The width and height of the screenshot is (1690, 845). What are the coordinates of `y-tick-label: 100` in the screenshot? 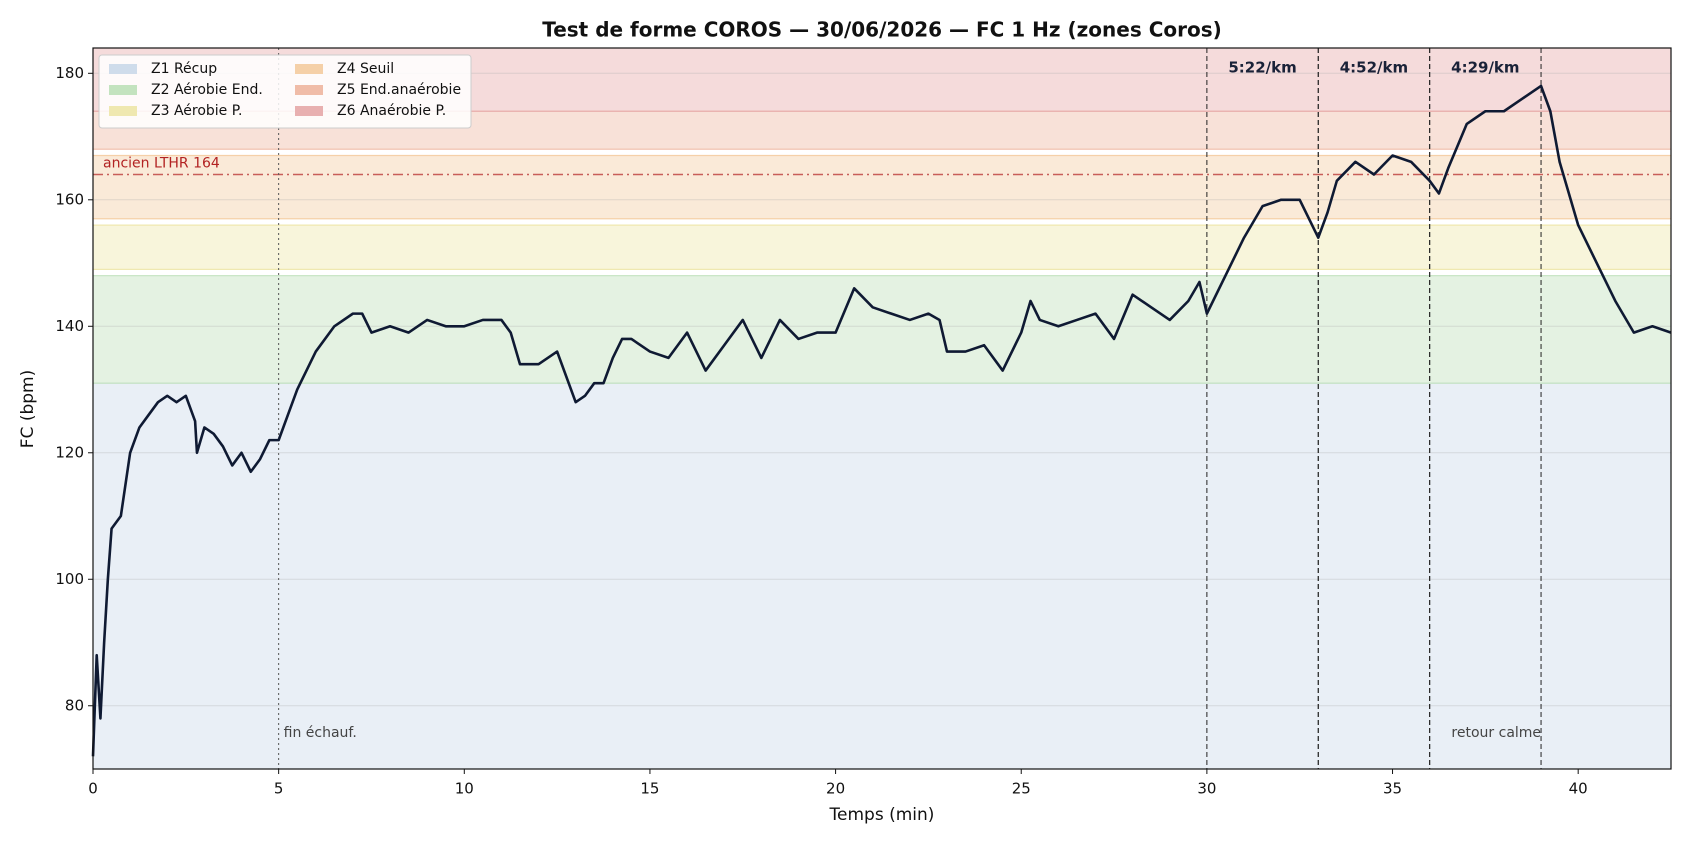 It's located at (69, 579).